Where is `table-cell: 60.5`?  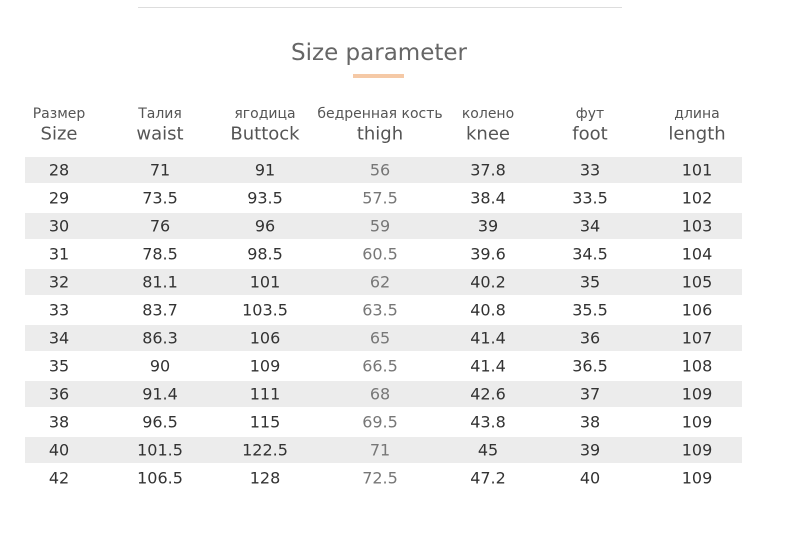 table-cell: 60.5 is located at coordinates (380, 254).